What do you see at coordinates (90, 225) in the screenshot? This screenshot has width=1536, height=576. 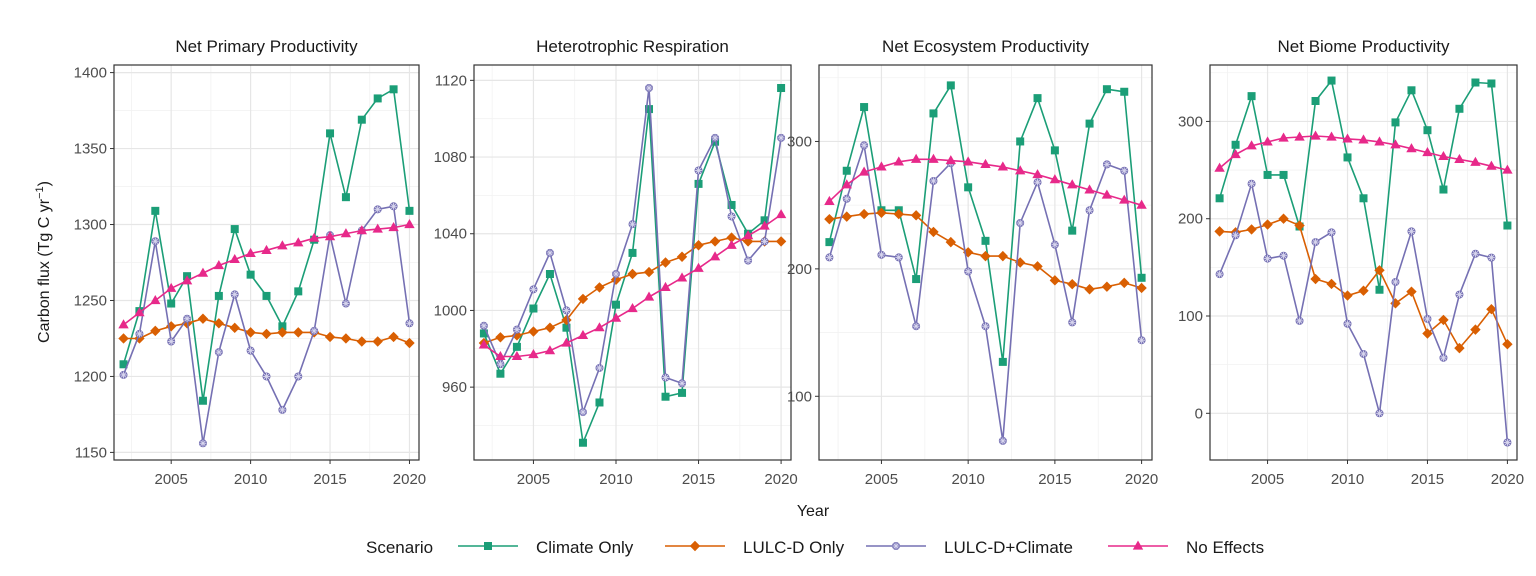 I see `y-tick-label: 1300` at bounding box center [90, 225].